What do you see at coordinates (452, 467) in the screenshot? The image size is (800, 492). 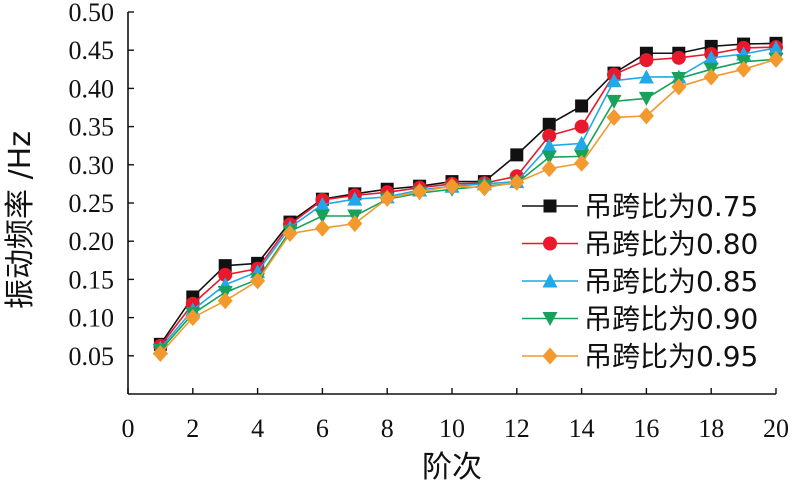 I see `x-axis-title: 阶次` at bounding box center [452, 467].